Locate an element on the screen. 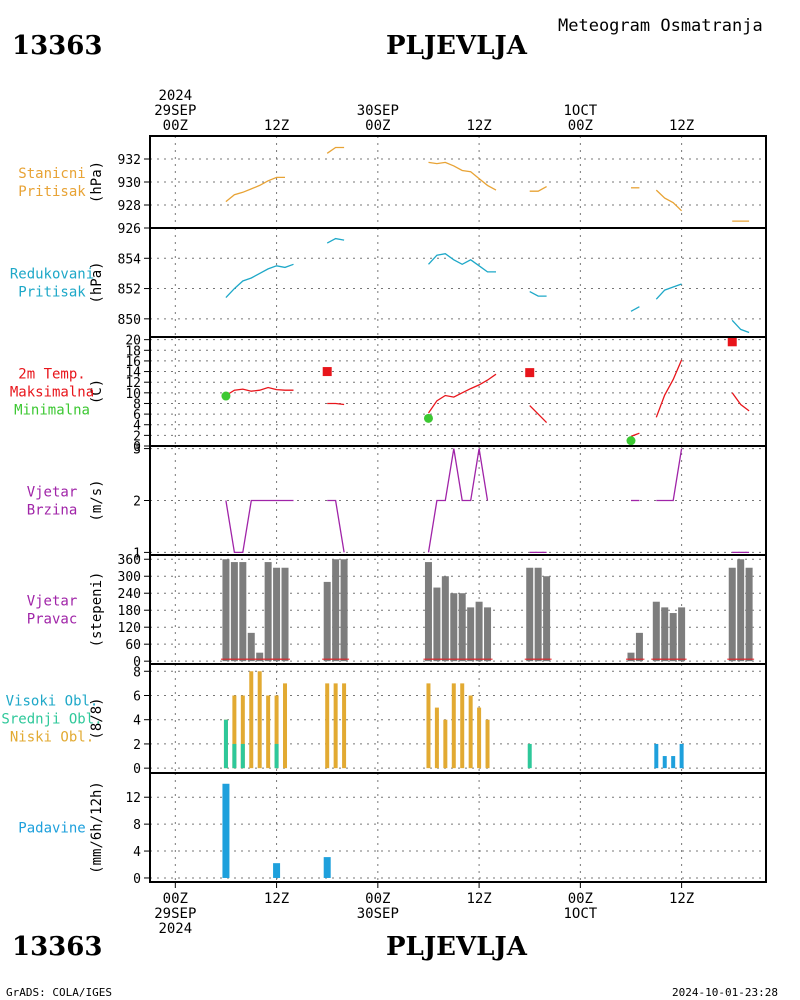 This screenshot has height=1000, width=800. y-axis-label: (8/8) is located at coordinates (97, 718).